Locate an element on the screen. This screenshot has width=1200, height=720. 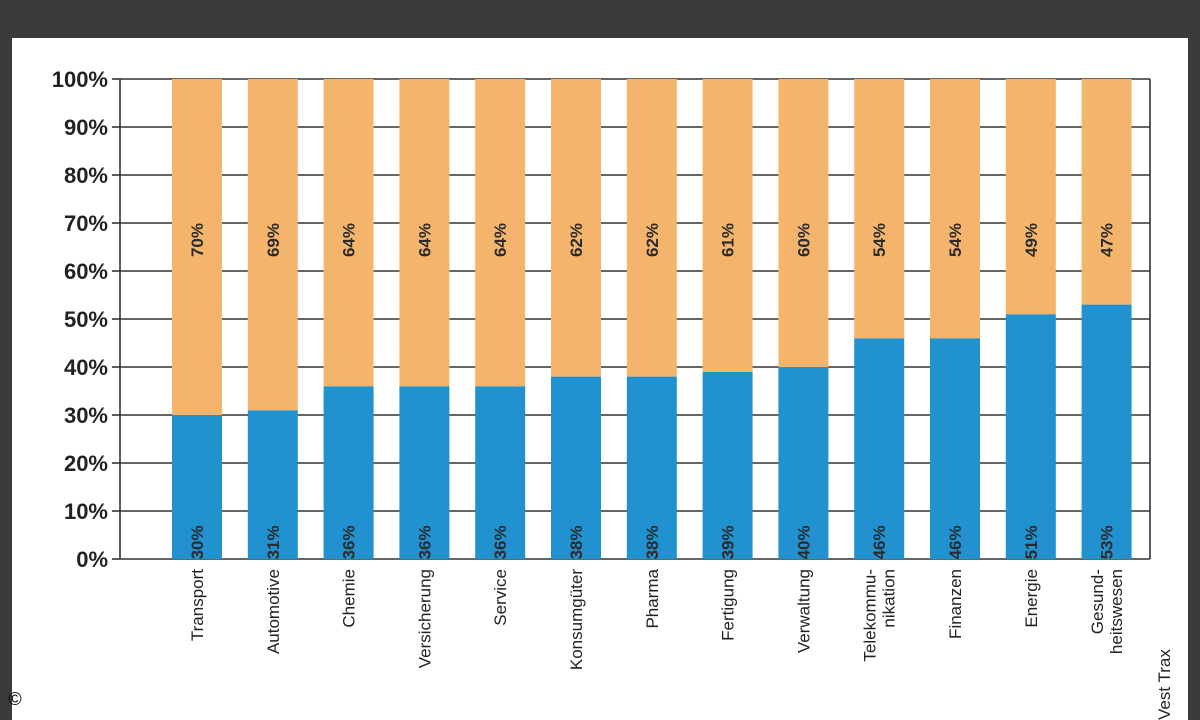
category-label: Fertigung is located at coordinates (728, 605).